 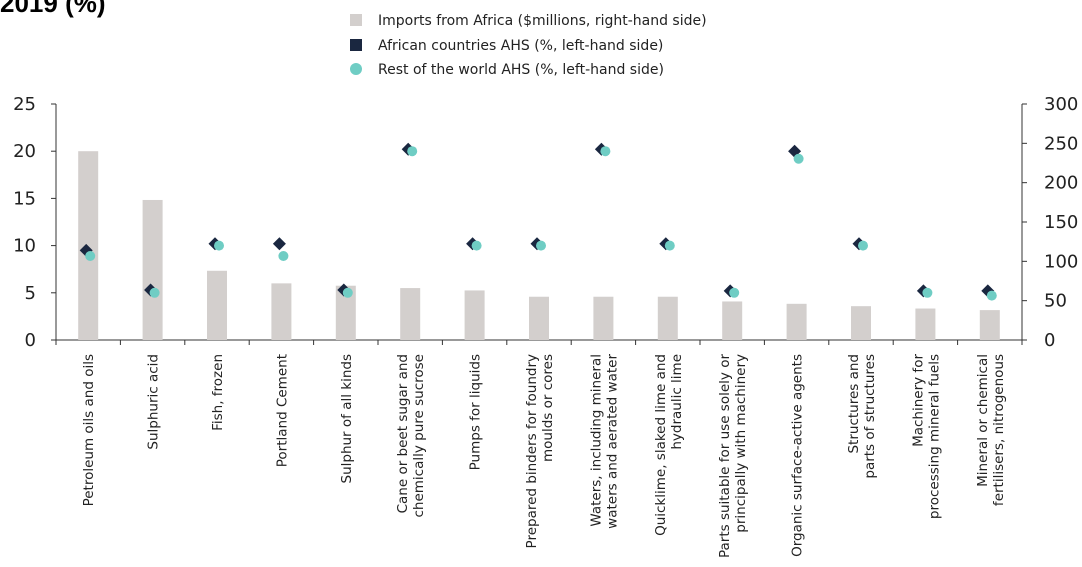 I want to click on category-label-line: Sulphuric acid, so click(x=154, y=402).